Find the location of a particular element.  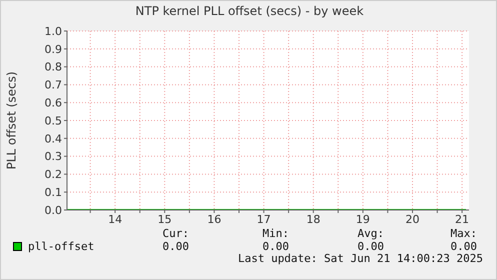

y-tick-label: 0.3 is located at coordinates (53, 157).